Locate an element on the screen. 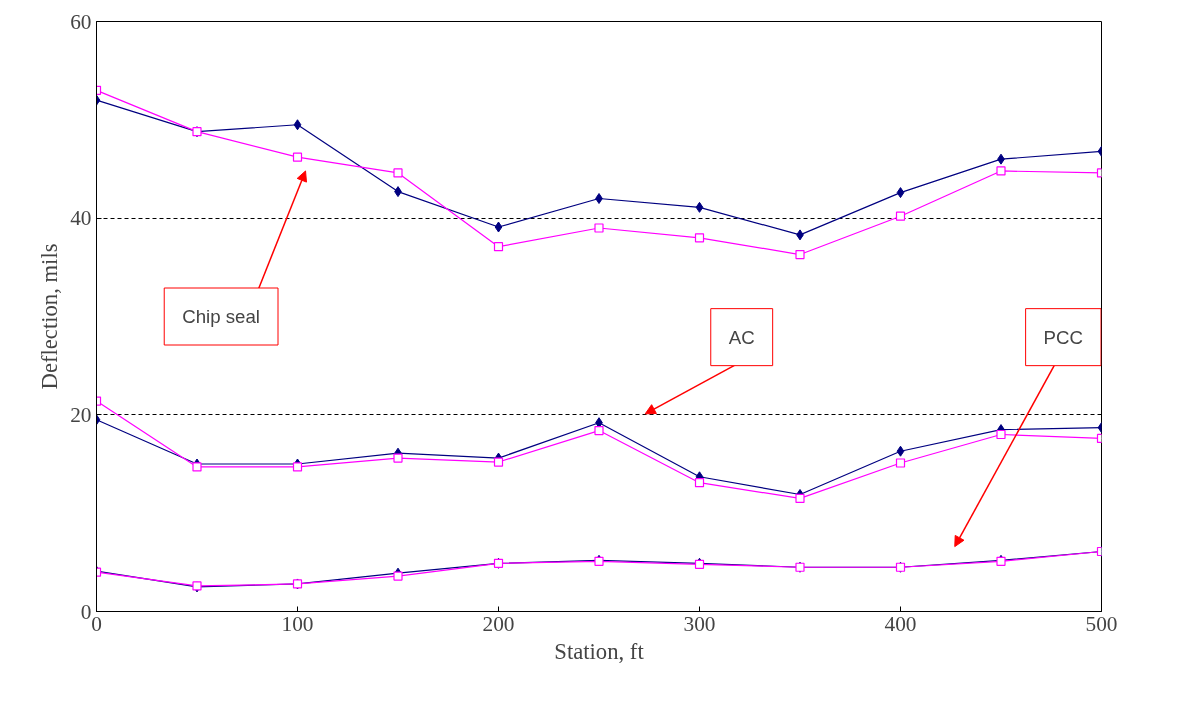 The width and height of the screenshot is (1184, 711). annotation: PCC is located at coordinates (1063, 337).